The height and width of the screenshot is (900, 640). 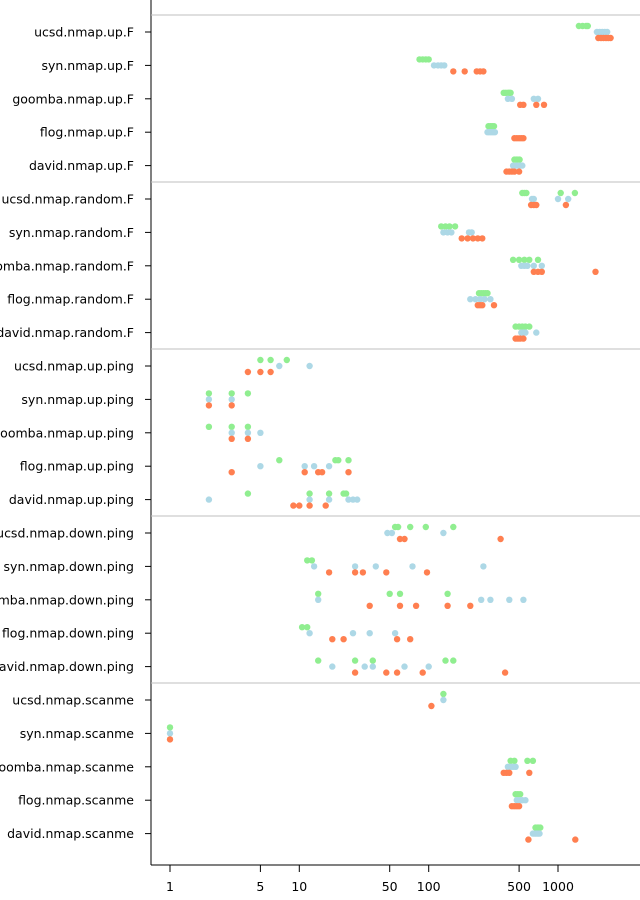 What do you see at coordinates (71, 499) in the screenshot?
I see `row-label: david.nmap.up.ping` at bounding box center [71, 499].